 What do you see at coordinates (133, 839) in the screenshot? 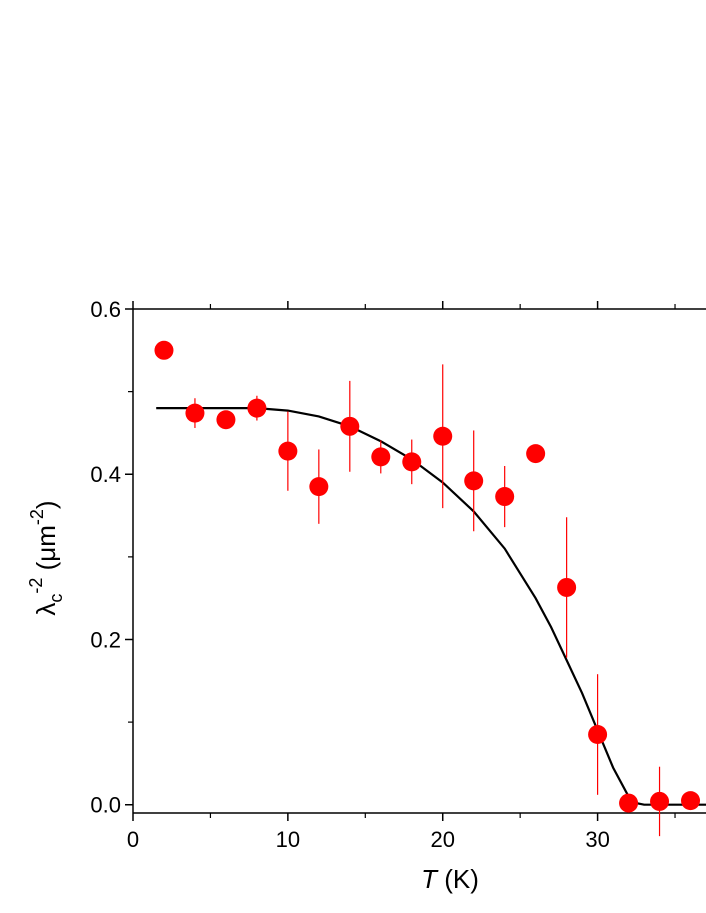
I see `x-tick-label: 0` at bounding box center [133, 839].